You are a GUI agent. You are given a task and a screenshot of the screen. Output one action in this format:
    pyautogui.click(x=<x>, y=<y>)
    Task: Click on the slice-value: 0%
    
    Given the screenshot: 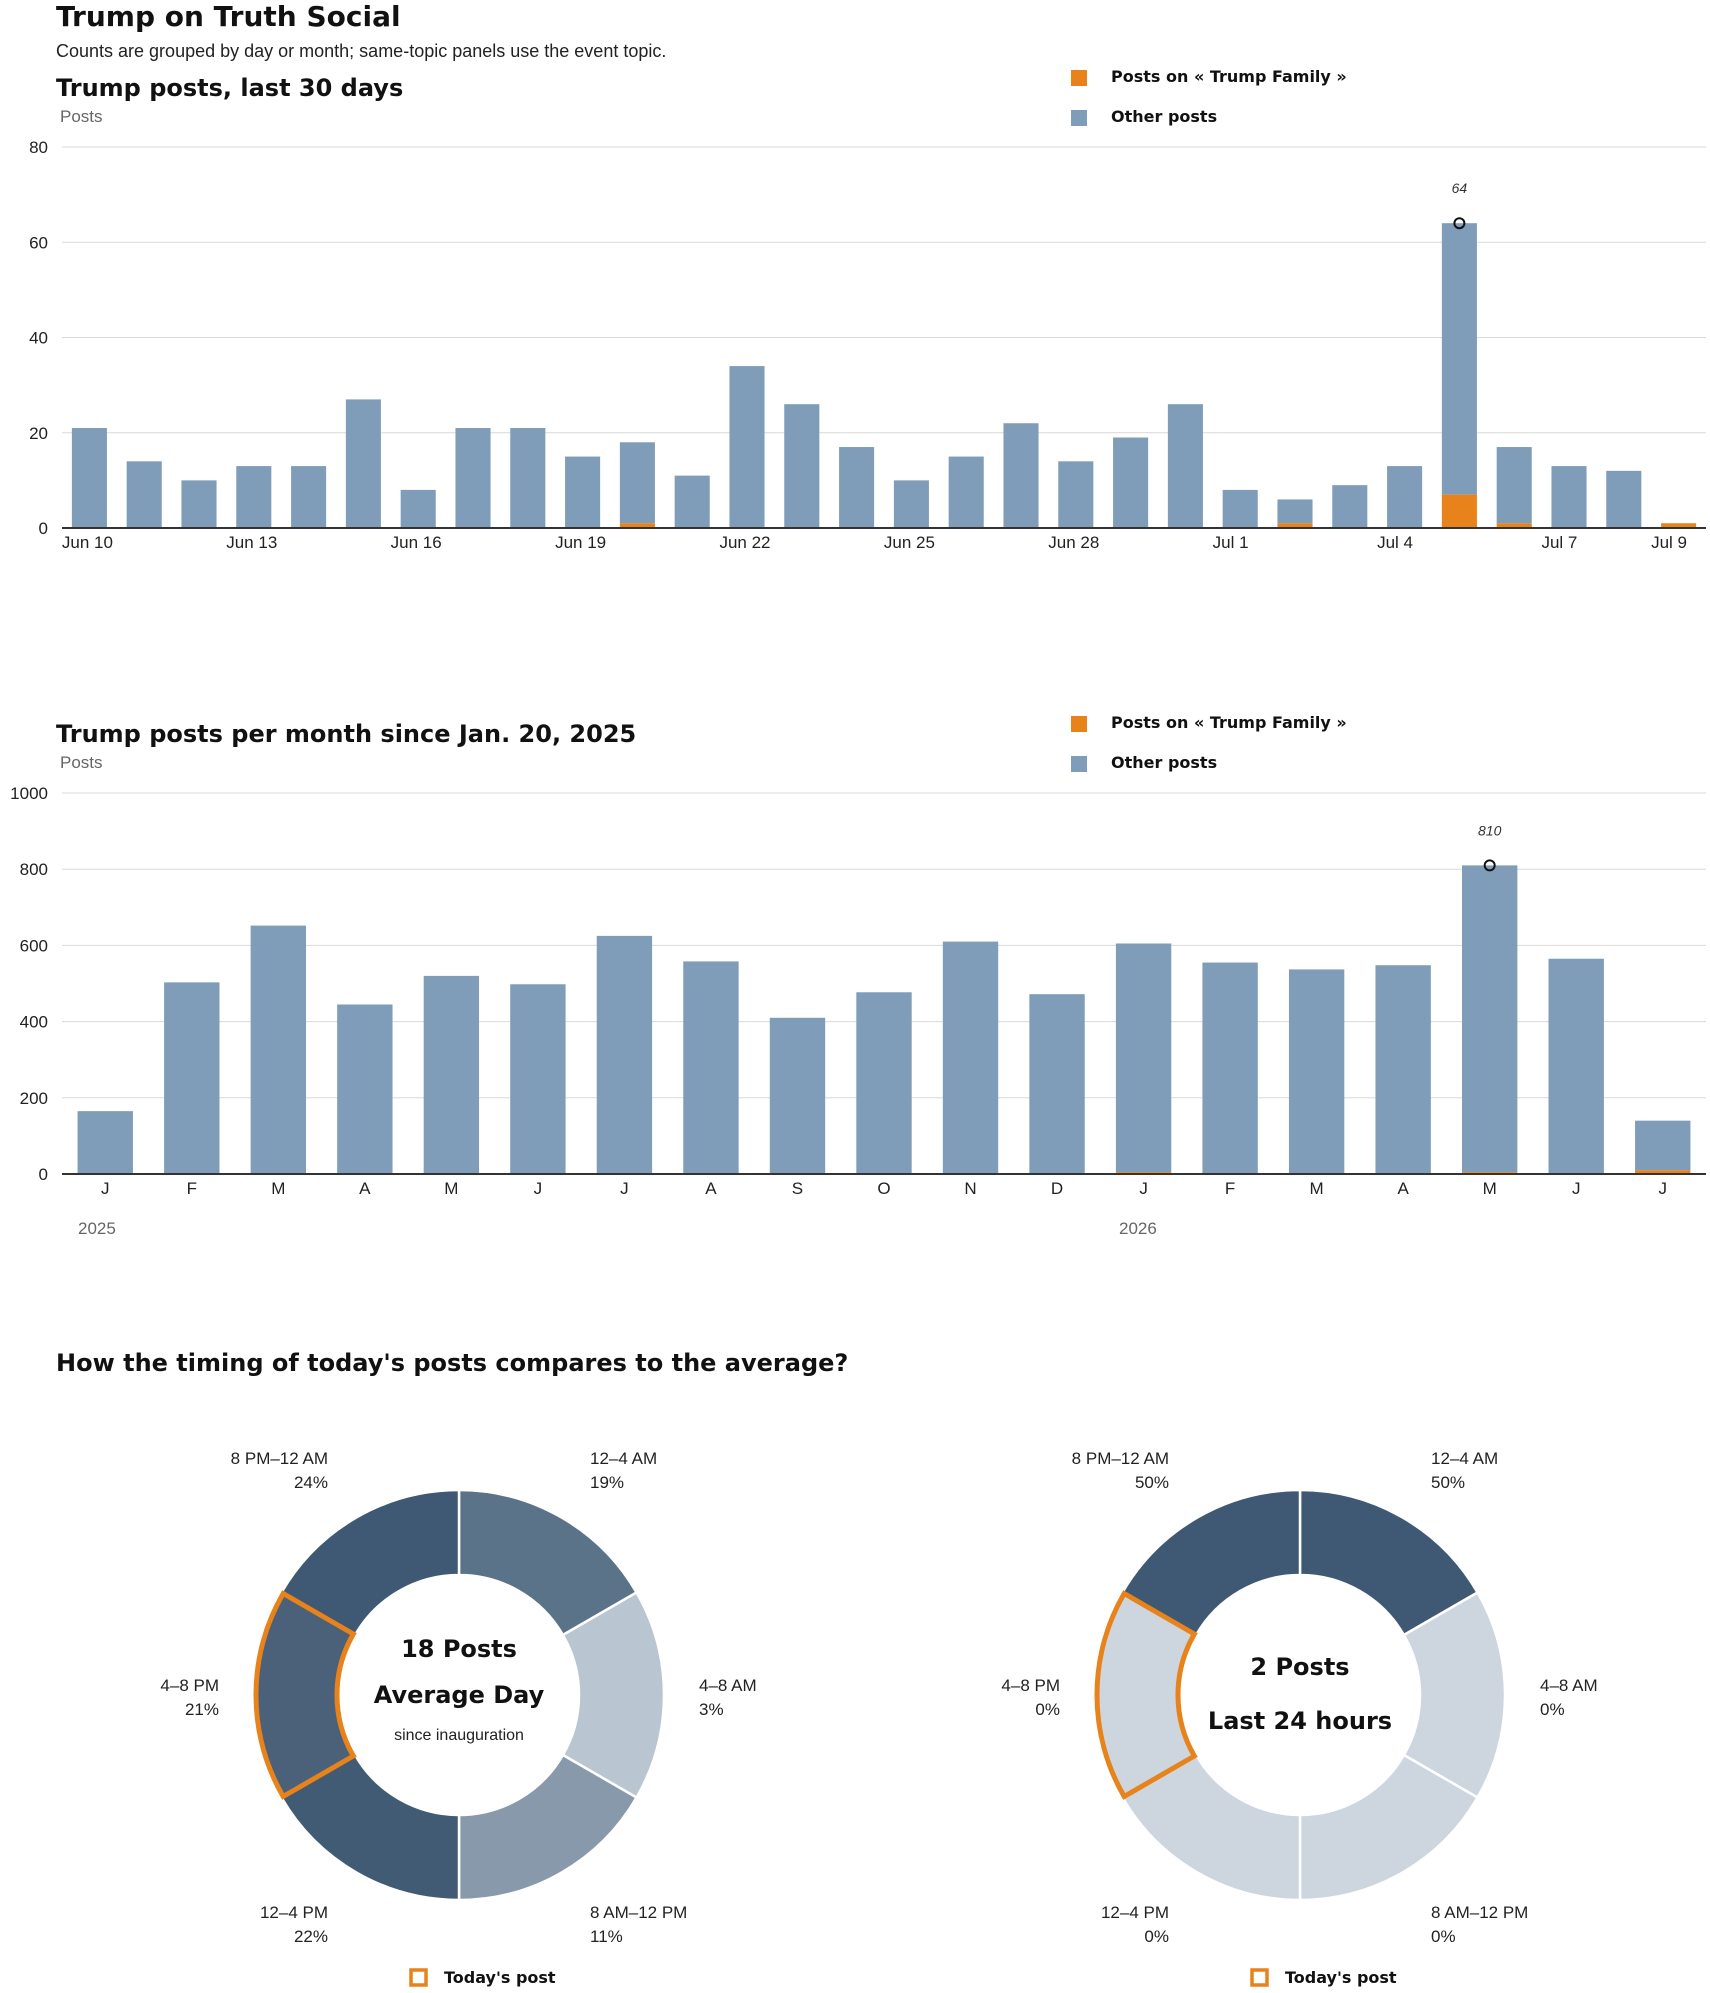 What is the action you would take?
    pyautogui.click(x=1156, y=1936)
    